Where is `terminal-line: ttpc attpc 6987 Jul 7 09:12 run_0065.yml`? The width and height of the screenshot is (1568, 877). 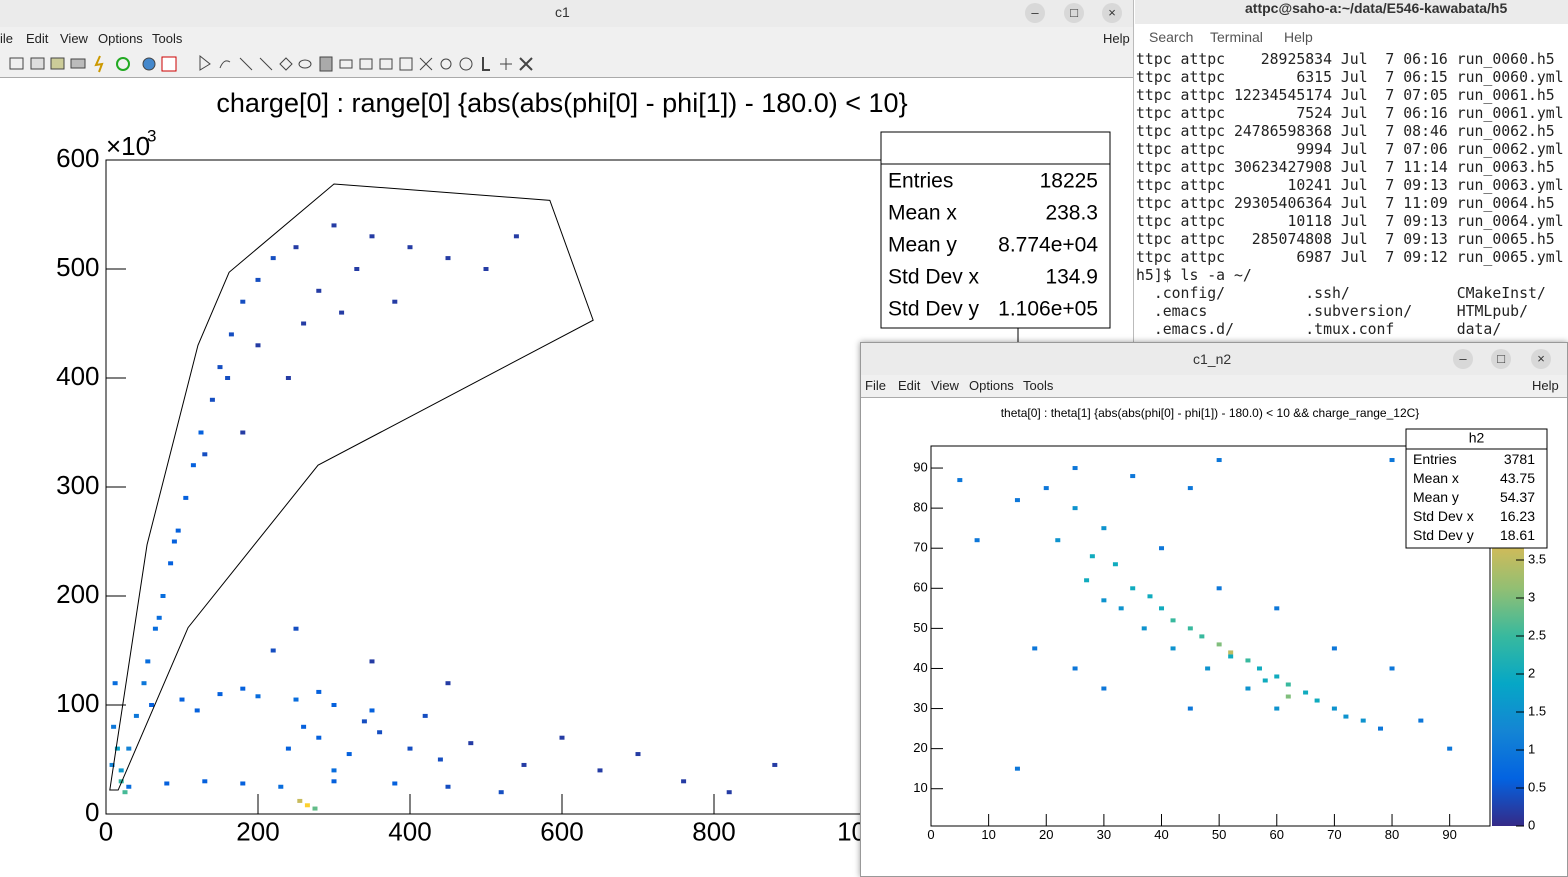
terminal-line: ttpc attpc 6987 Jul 7 09:12 run_0065.yml is located at coordinates (1350, 257).